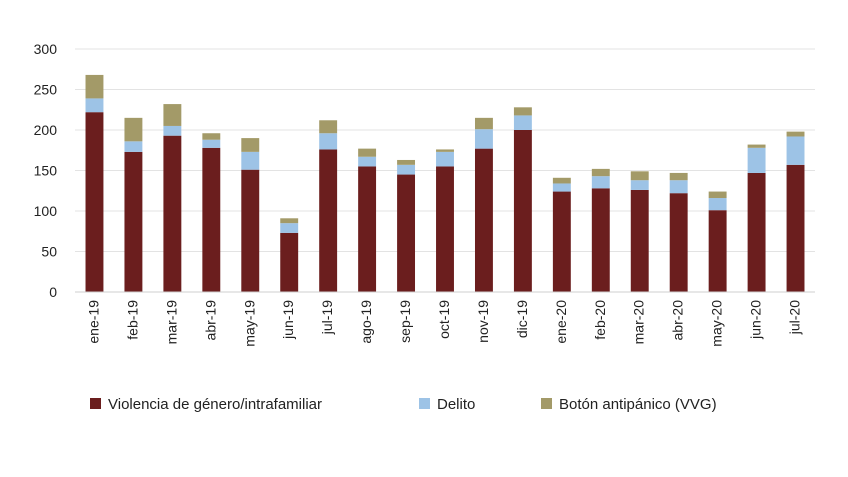 This screenshot has height=477, width=848. What do you see at coordinates (600, 320) in the screenshot?
I see `x-tick-label: feb-20` at bounding box center [600, 320].